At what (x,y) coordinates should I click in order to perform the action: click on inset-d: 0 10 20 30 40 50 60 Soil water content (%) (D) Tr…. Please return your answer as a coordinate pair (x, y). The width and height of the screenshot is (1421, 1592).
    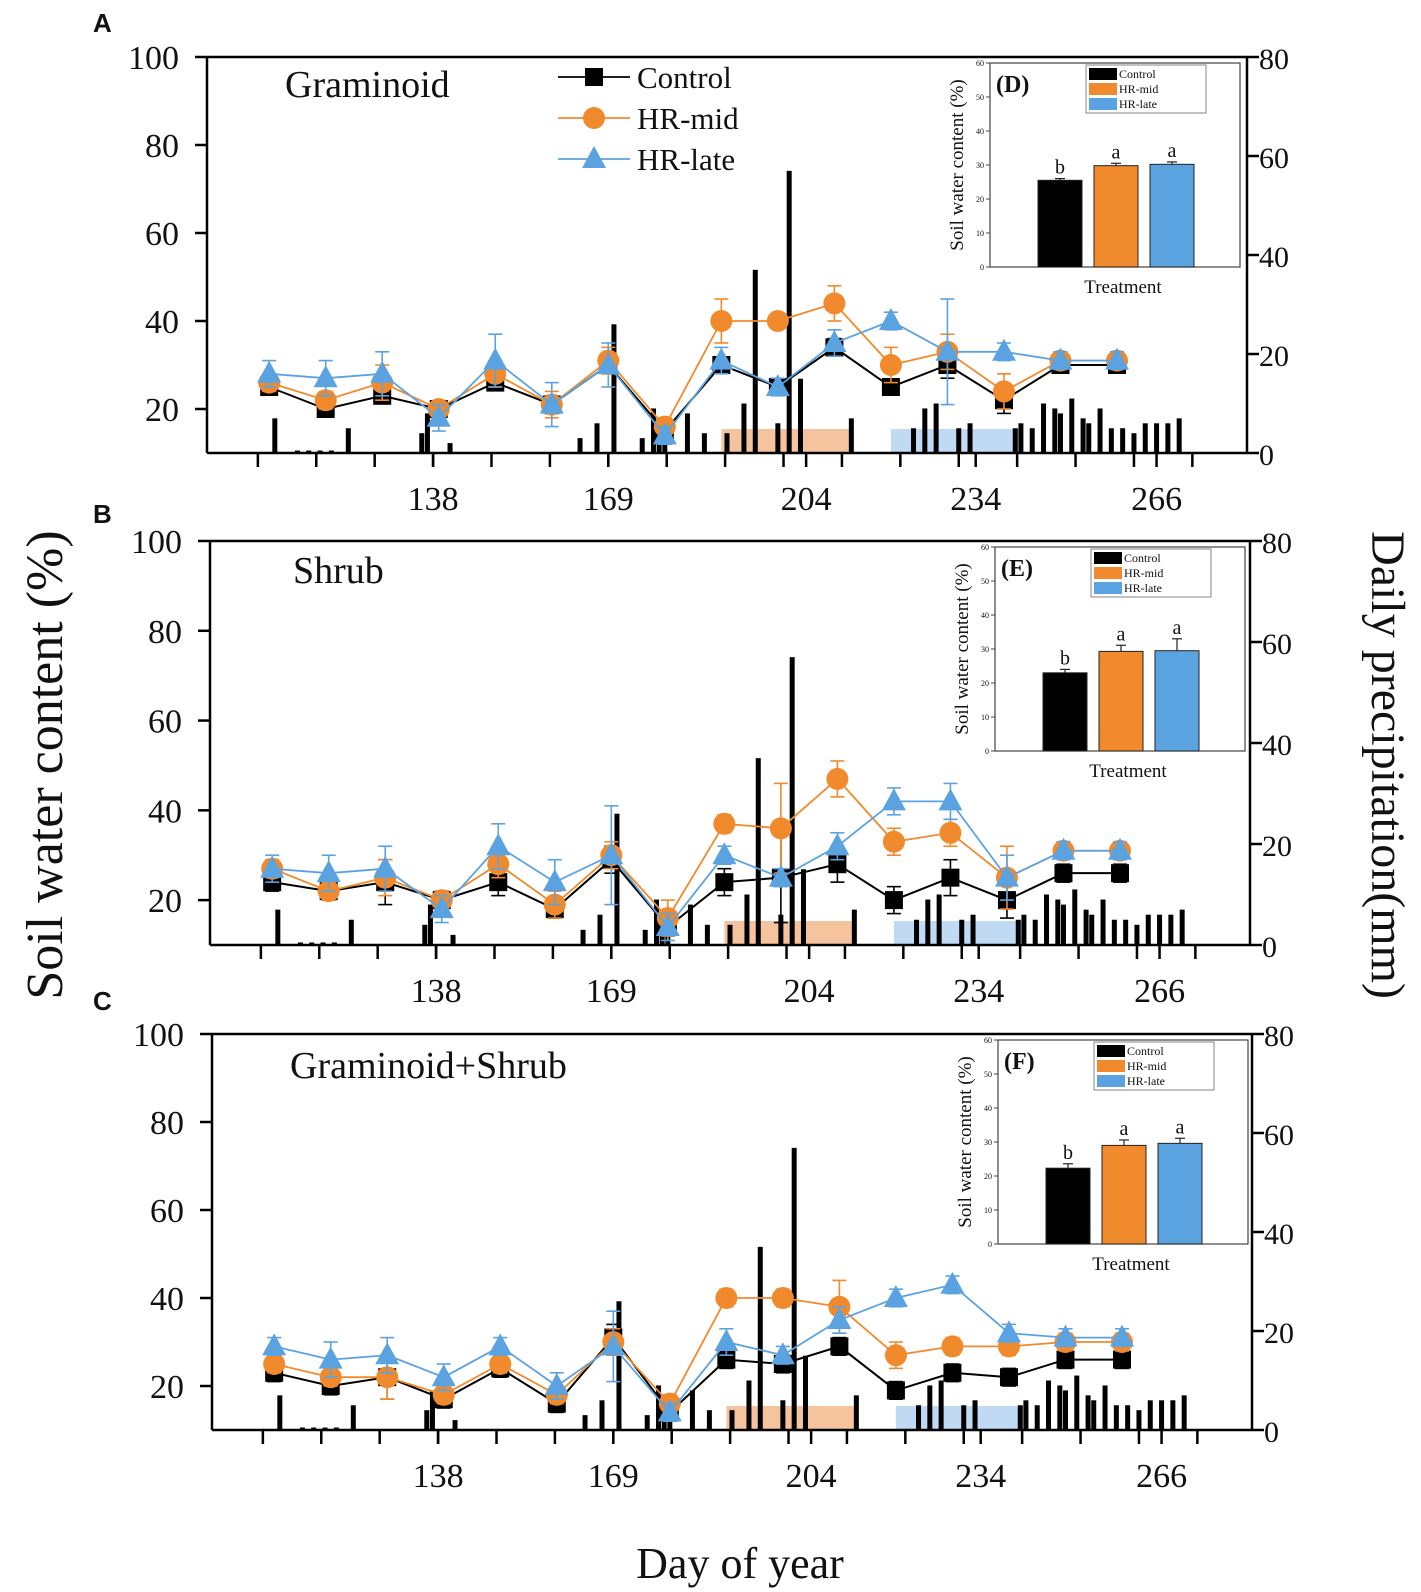
    Looking at the image, I should click on (1094, 178).